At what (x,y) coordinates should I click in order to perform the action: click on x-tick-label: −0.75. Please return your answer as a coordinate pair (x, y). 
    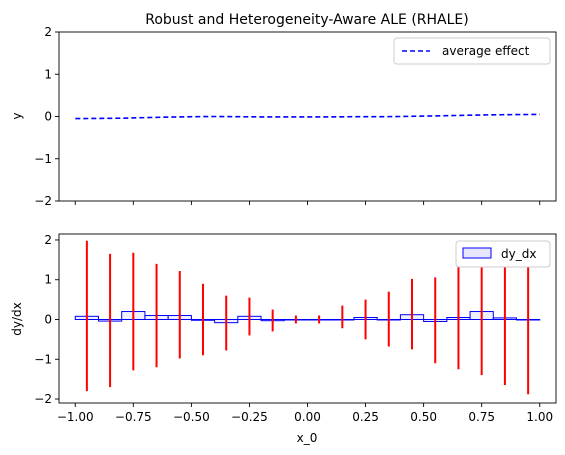
    Looking at the image, I should click on (133, 417).